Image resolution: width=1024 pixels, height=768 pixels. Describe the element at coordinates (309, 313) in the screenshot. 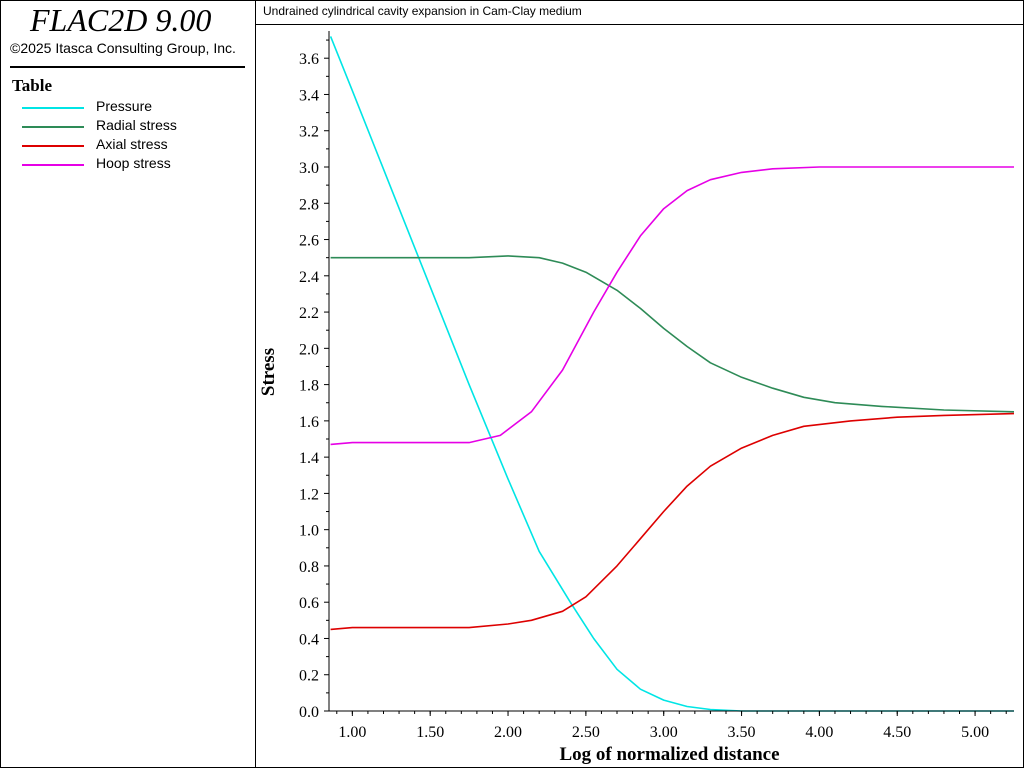

I see `y-tick-label: 2.2` at that location.